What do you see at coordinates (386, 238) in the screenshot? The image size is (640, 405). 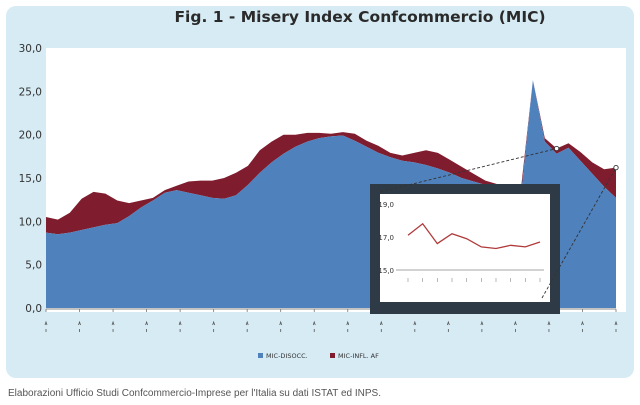 I see `inset-y-tick-label: 17,0` at bounding box center [386, 238].